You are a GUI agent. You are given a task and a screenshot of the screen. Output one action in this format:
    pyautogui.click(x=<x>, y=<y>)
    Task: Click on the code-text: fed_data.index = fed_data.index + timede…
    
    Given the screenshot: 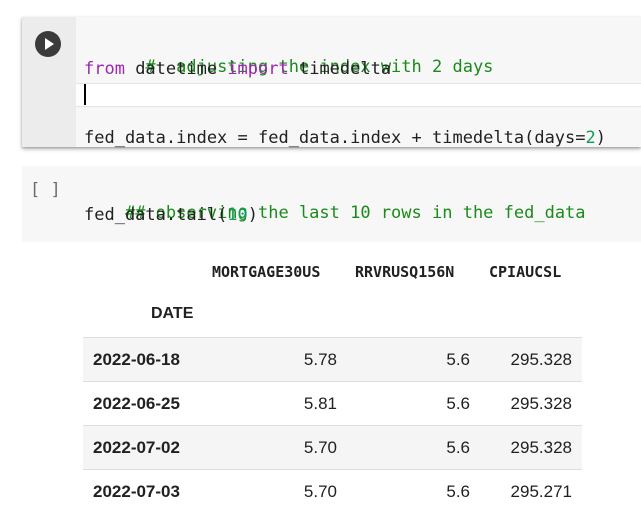 What is the action you would take?
    pyautogui.click(x=335, y=138)
    